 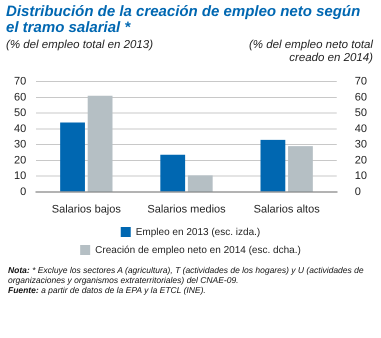 I want to click on y2-tick-label: 30, so click(x=361, y=144).